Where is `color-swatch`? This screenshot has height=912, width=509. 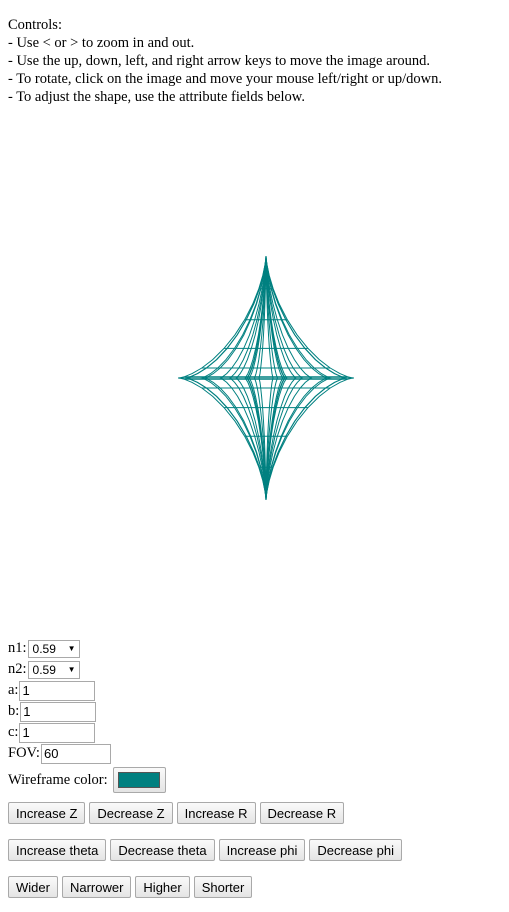
color-swatch is located at coordinates (139, 780).